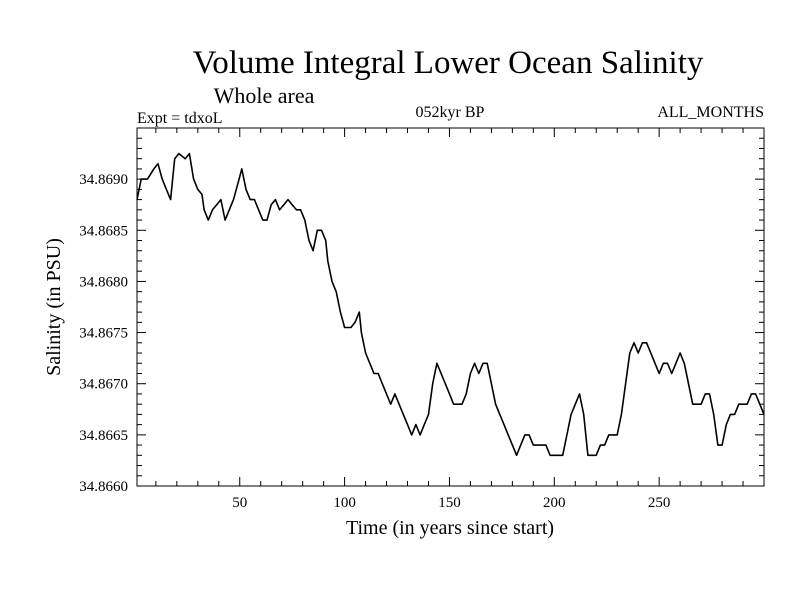 This screenshot has width=800, height=600. What do you see at coordinates (344, 503) in the screenshot?
I see `x-tick-label: 100` at bounding box center [344, 503].